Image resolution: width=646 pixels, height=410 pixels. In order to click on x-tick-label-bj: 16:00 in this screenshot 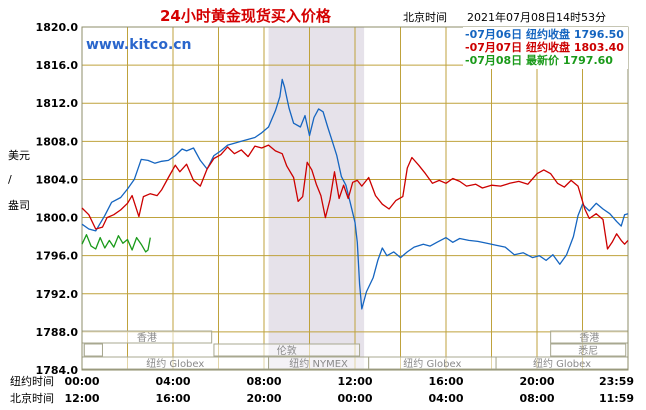, I will do `click(172, 398)`.